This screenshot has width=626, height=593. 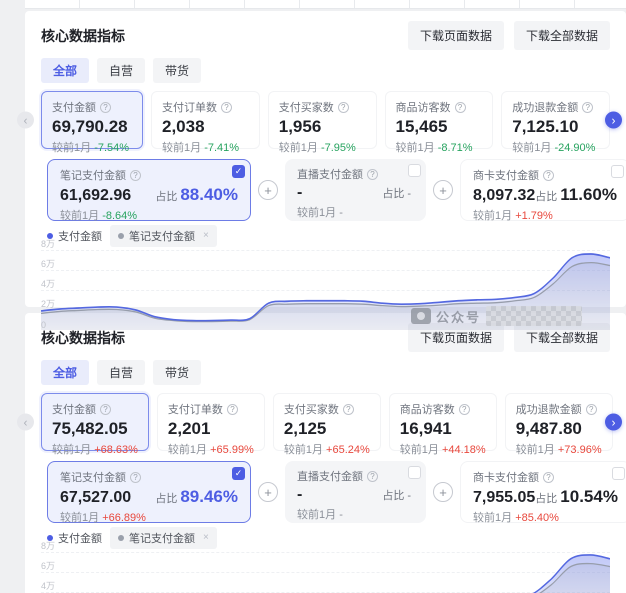 I want to click on metric-label: 支付买家数, so click(x=306, y=108).